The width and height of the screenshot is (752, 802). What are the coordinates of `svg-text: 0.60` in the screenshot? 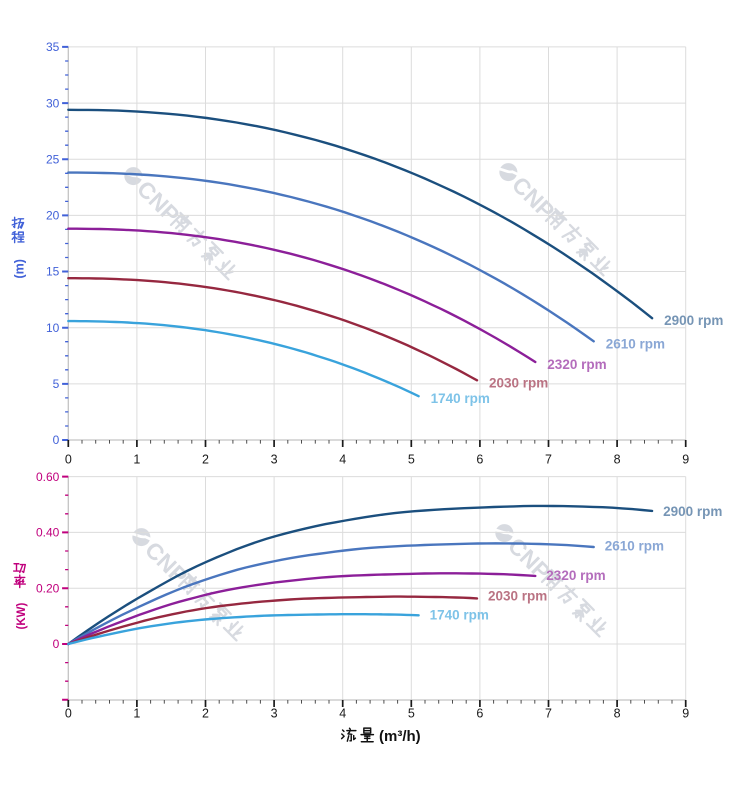 It's located at (48, 477).